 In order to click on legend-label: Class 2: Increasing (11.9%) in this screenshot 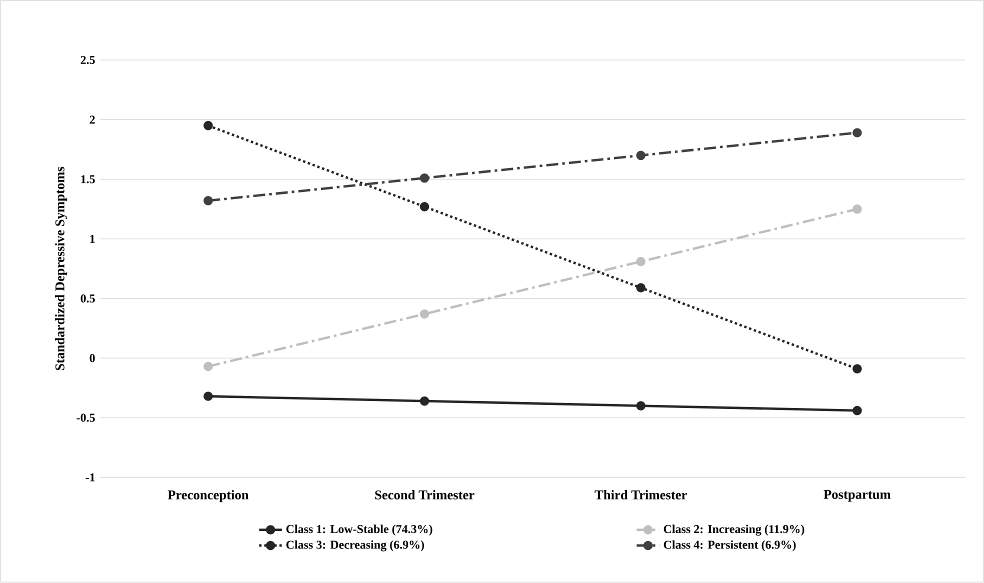, I will do `click(734, 530)`.